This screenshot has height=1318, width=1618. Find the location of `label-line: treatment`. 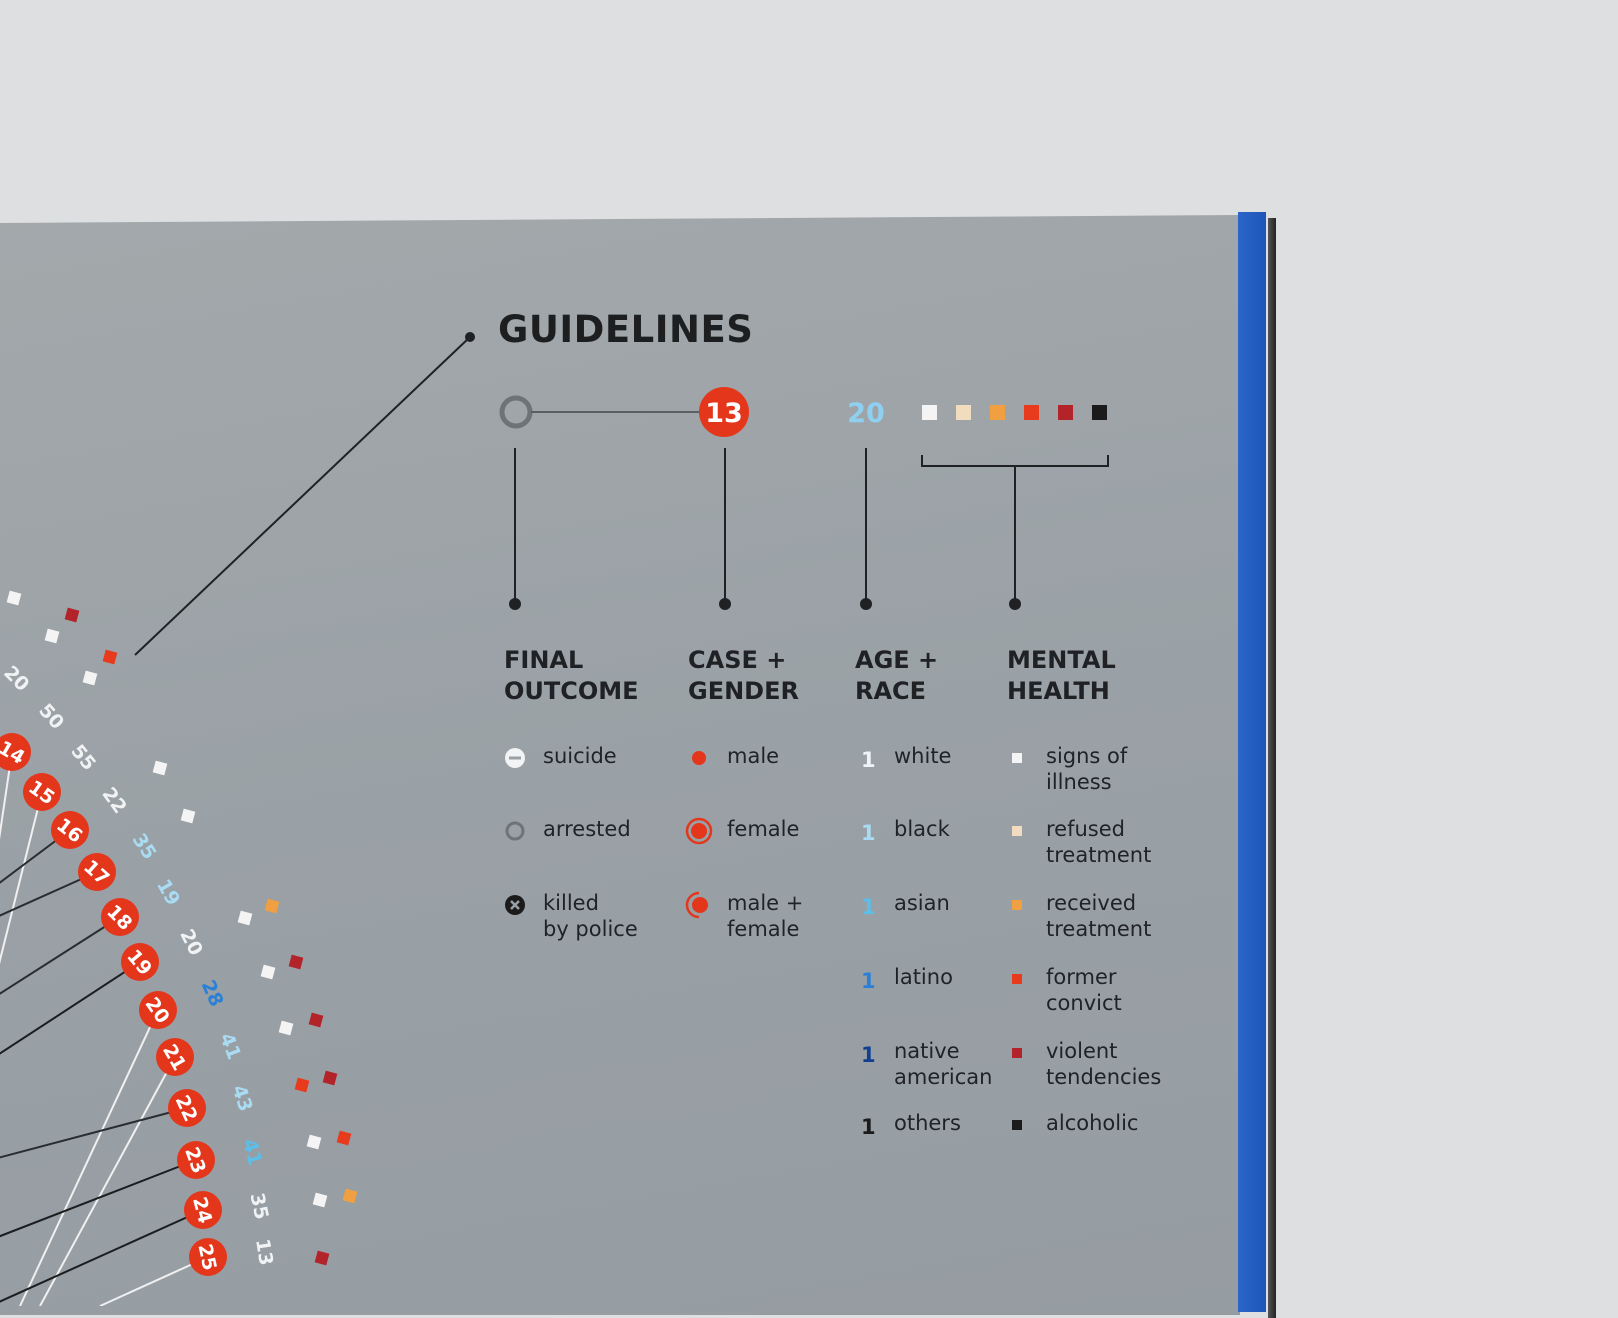

label-line: treatment is located at coordinates (1099, 929).